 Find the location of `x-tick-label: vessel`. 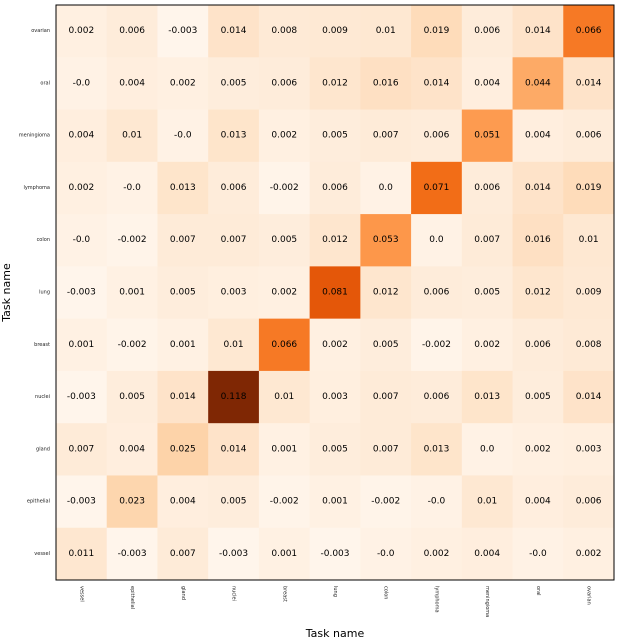

x-tick-label: vessel is located at coordinates (81, 594).